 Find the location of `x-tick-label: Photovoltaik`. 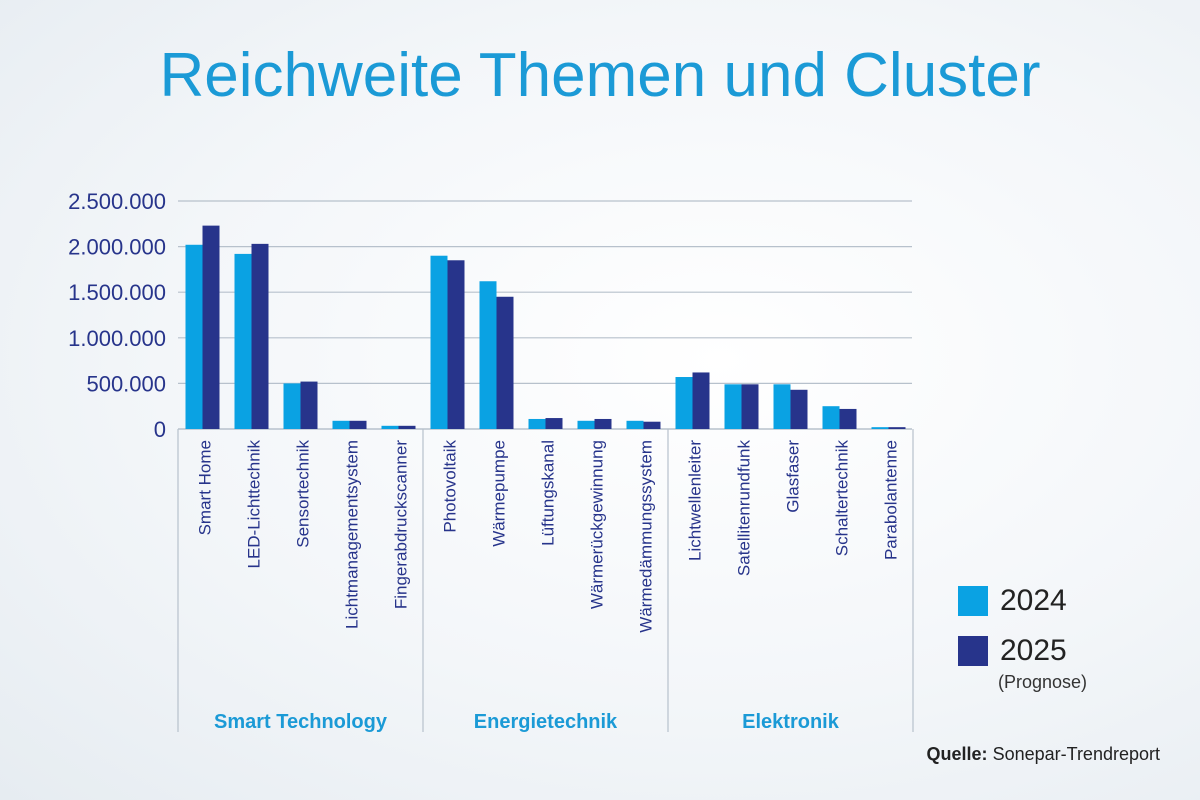

x-tick-label: Photovoltaik is located at coordinates (450, 486).